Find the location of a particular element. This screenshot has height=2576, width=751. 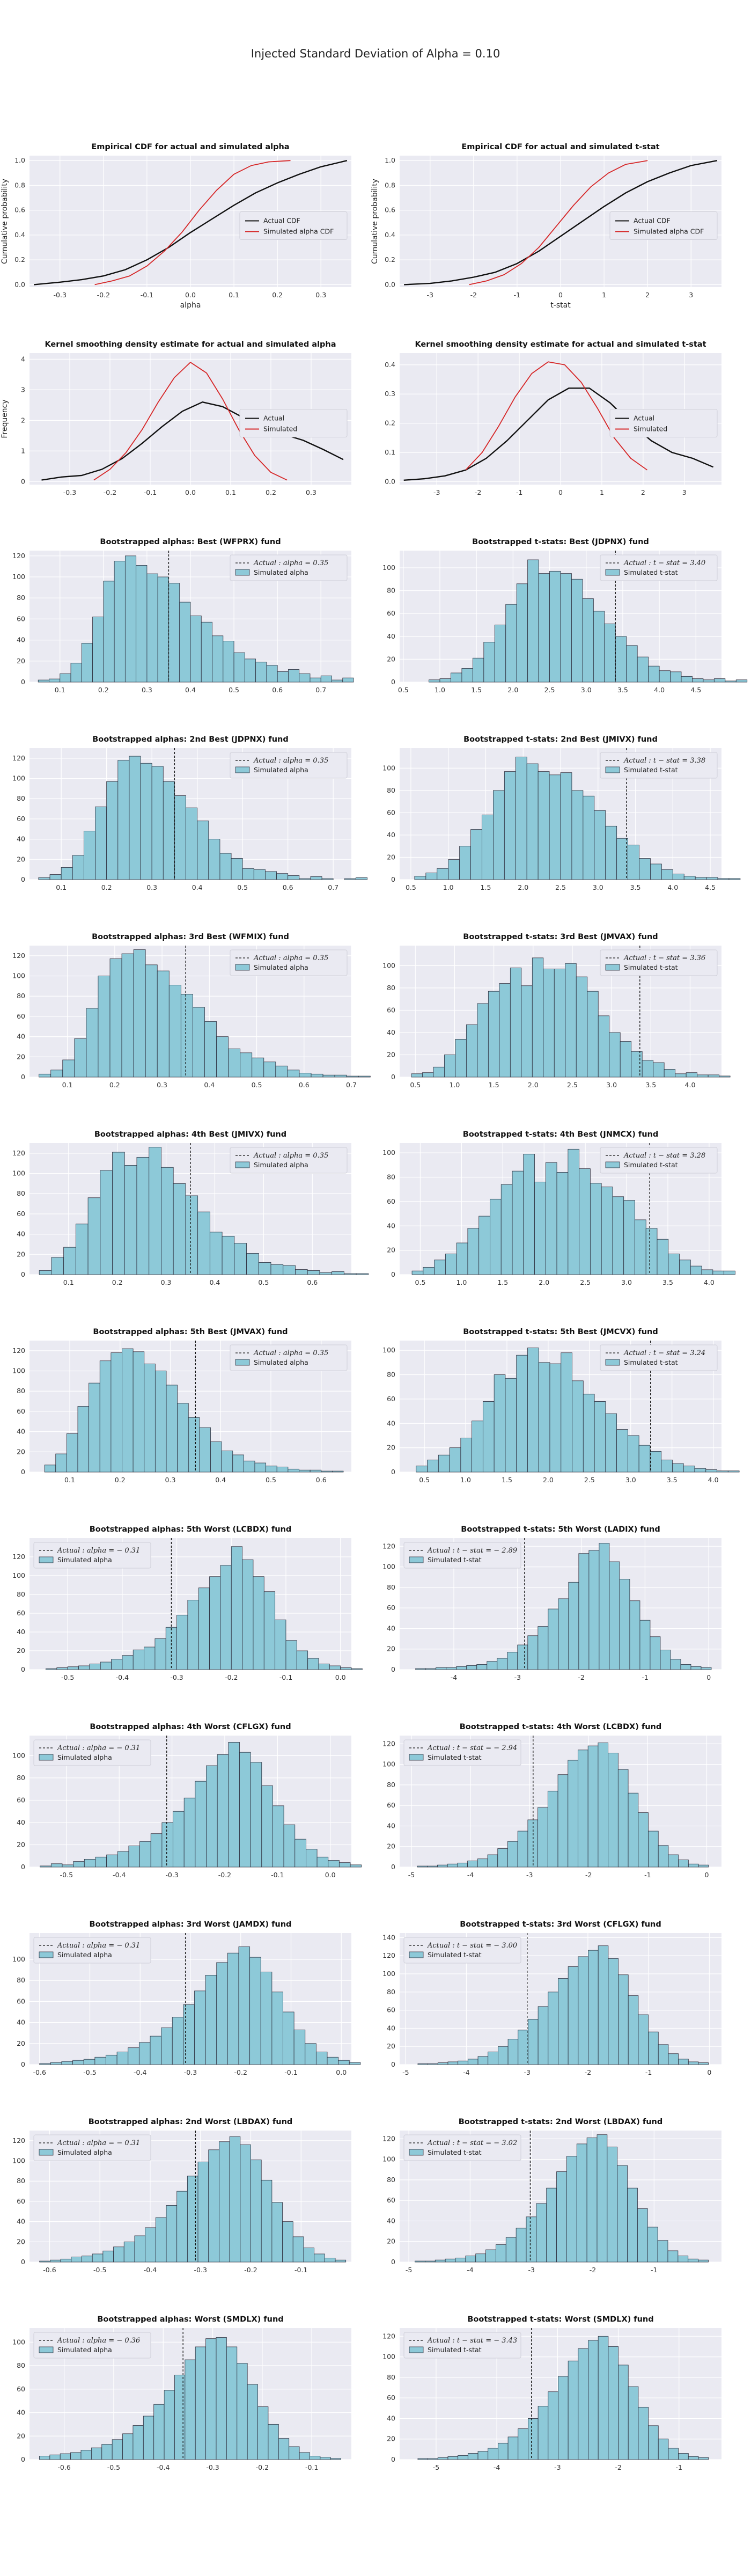

y-tick-label: 2 is located at coordinates (23, 420).